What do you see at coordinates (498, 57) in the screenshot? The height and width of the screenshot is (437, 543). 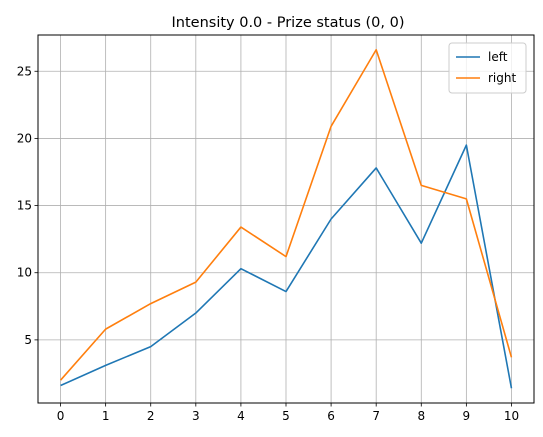 I see `legend-label-left: left` at bounding box center [498, 57].